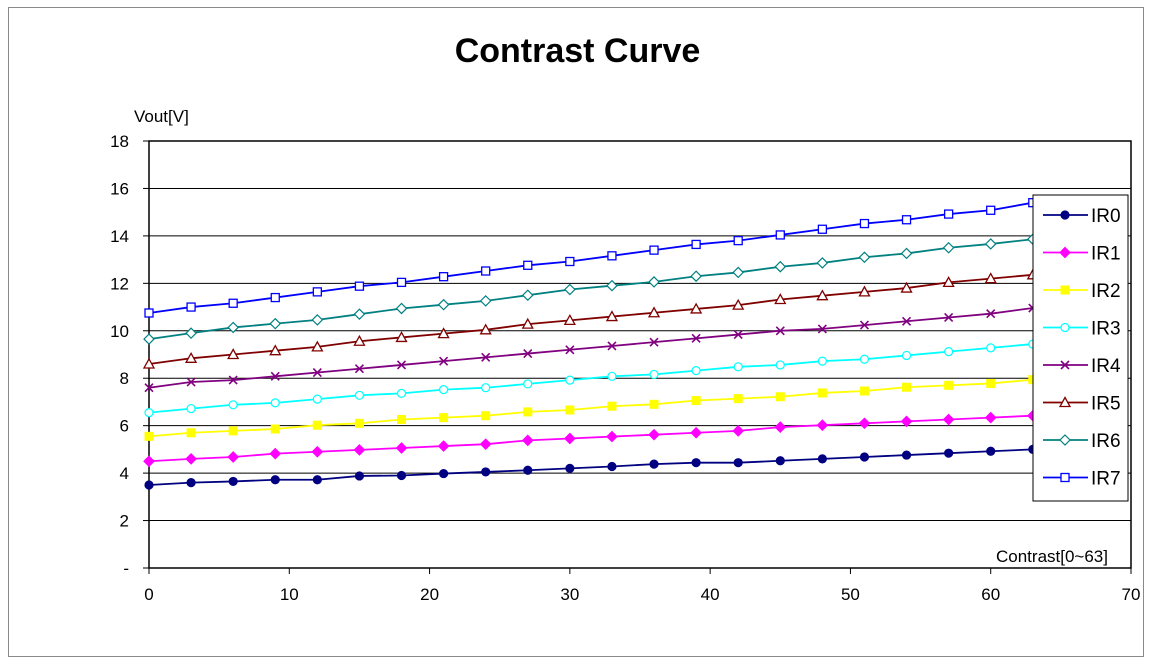  I want to click on legend-label: IR2, so click(1106, 291).